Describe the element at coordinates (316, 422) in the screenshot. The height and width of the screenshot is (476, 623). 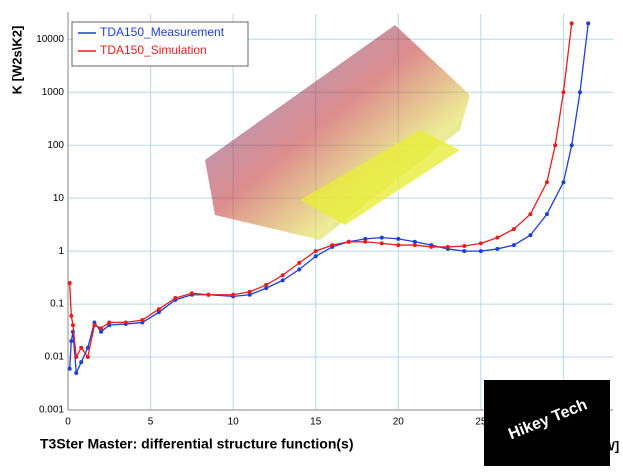
I see `x-tick-label: 15` at that location.